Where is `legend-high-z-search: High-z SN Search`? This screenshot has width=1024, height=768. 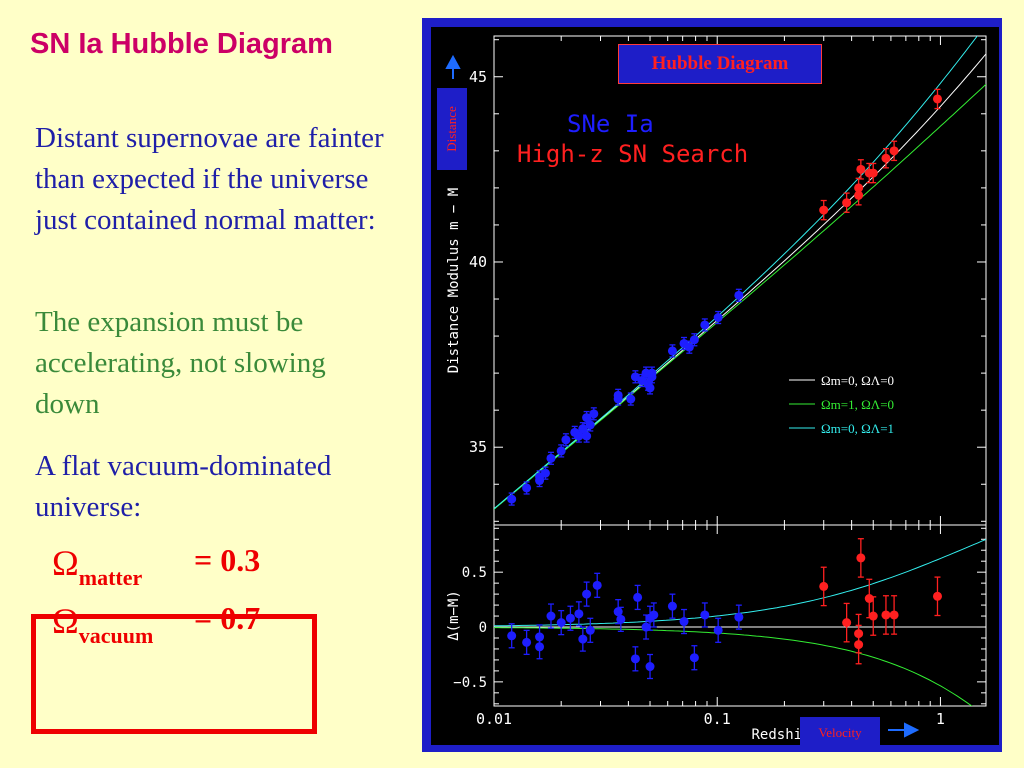
legend-high-z-search: High-z SN Search is located at coordinates (632, 154).